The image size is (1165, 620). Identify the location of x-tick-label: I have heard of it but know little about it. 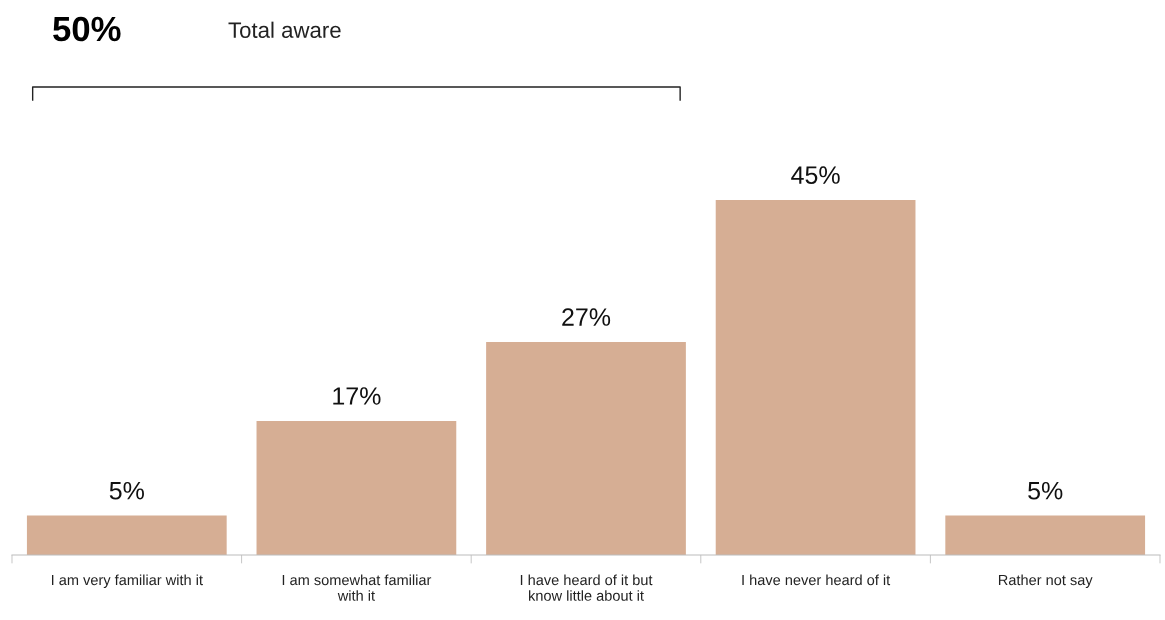
(586, 587).